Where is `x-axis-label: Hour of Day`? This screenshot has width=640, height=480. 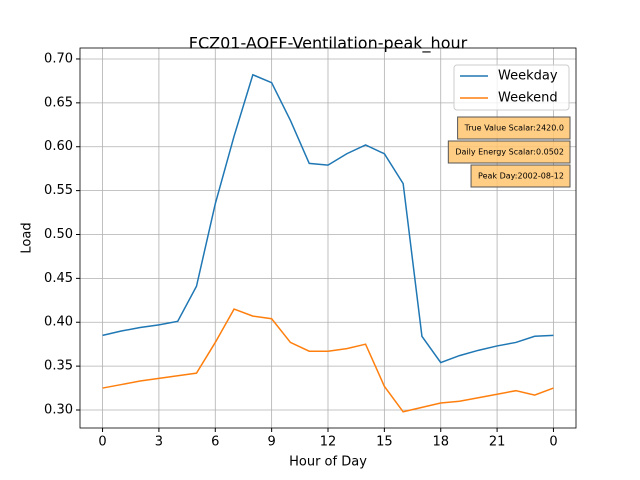
x-axis-label: Hour of Day is located at coordinates (328, 462).